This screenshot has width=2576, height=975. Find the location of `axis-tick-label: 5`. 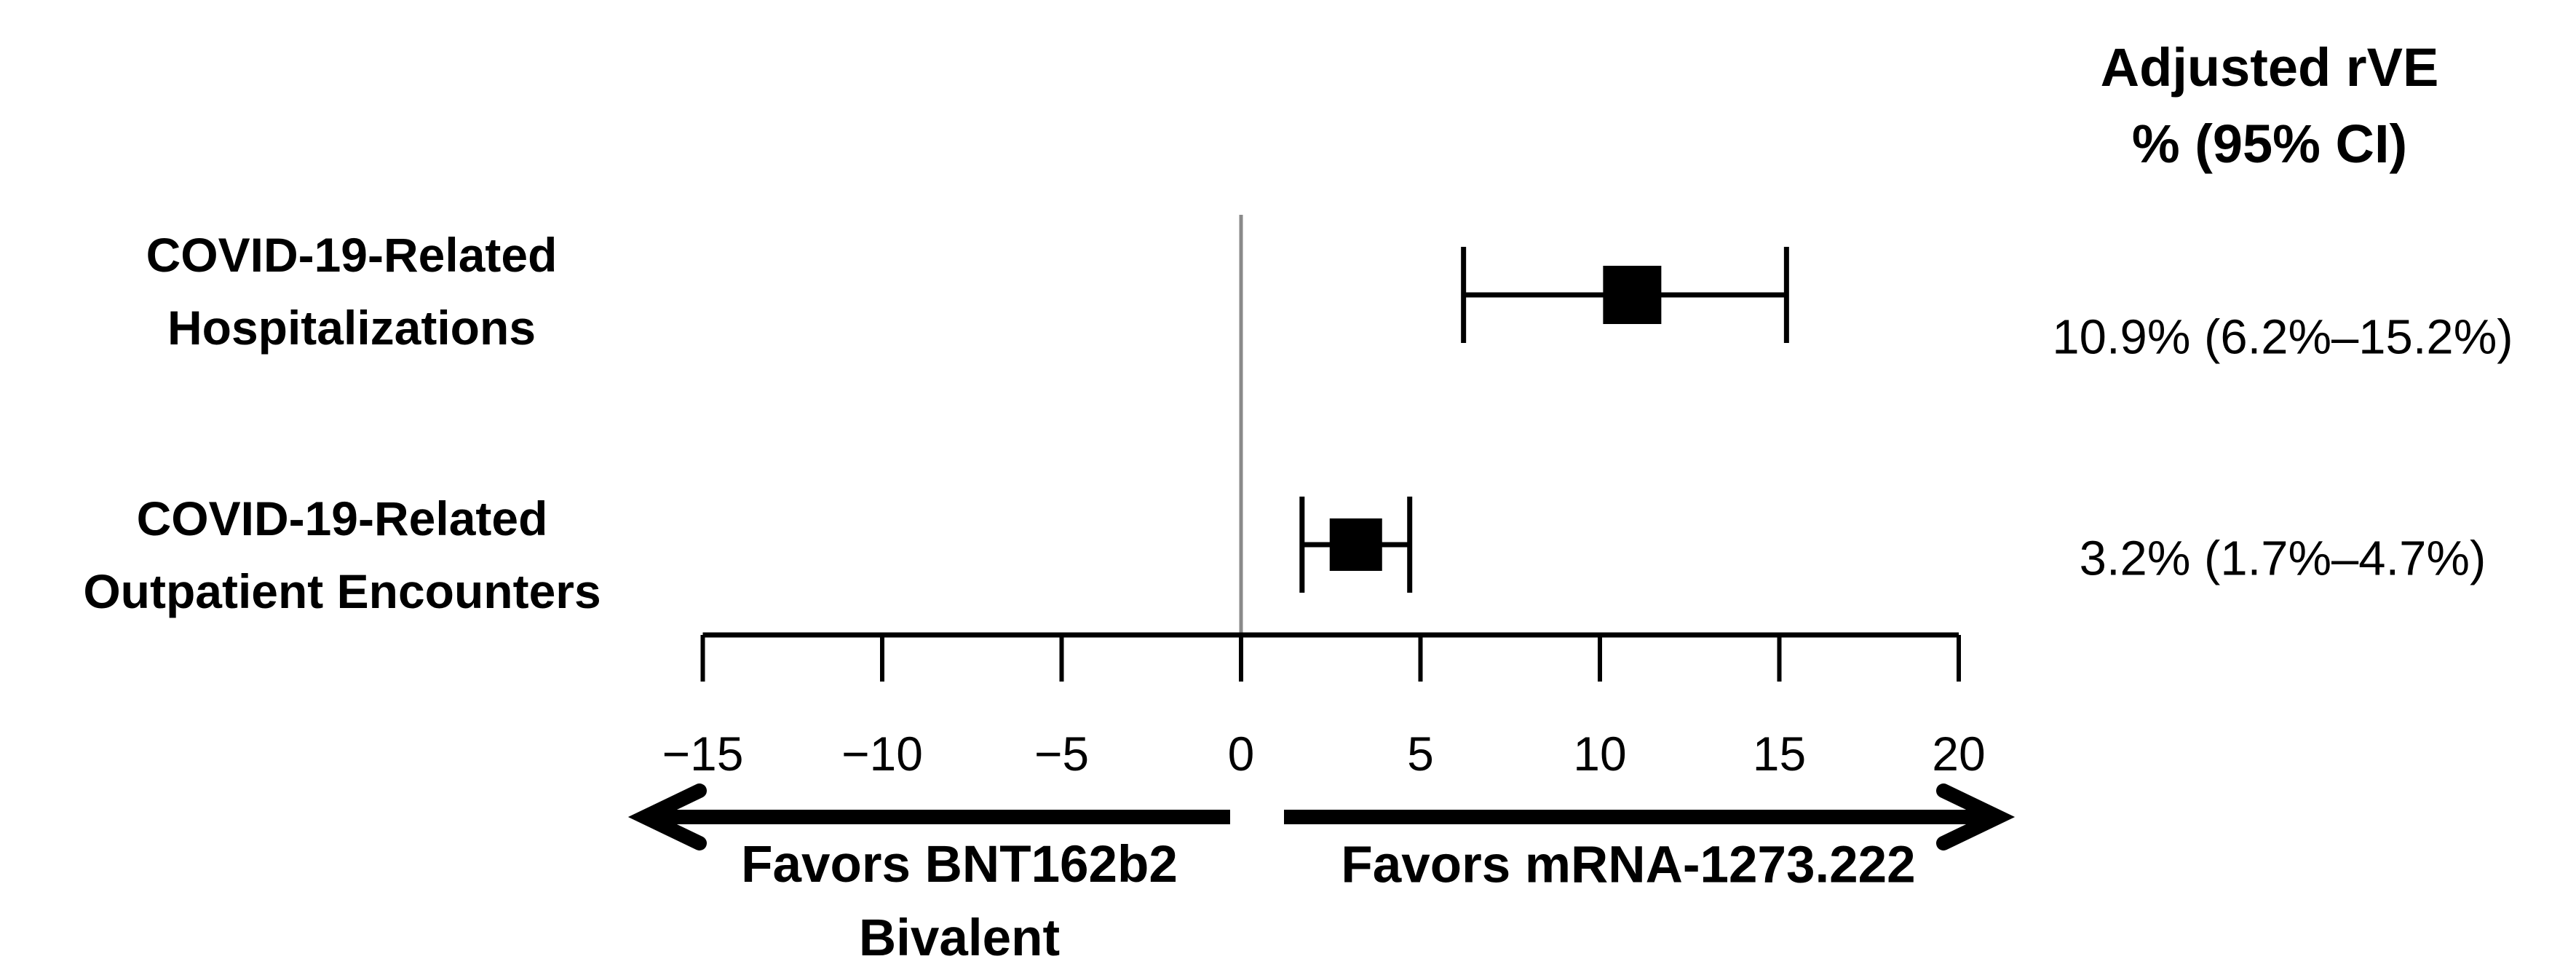

axis-tick-label: 5 is located at coordinates (1420, 754).